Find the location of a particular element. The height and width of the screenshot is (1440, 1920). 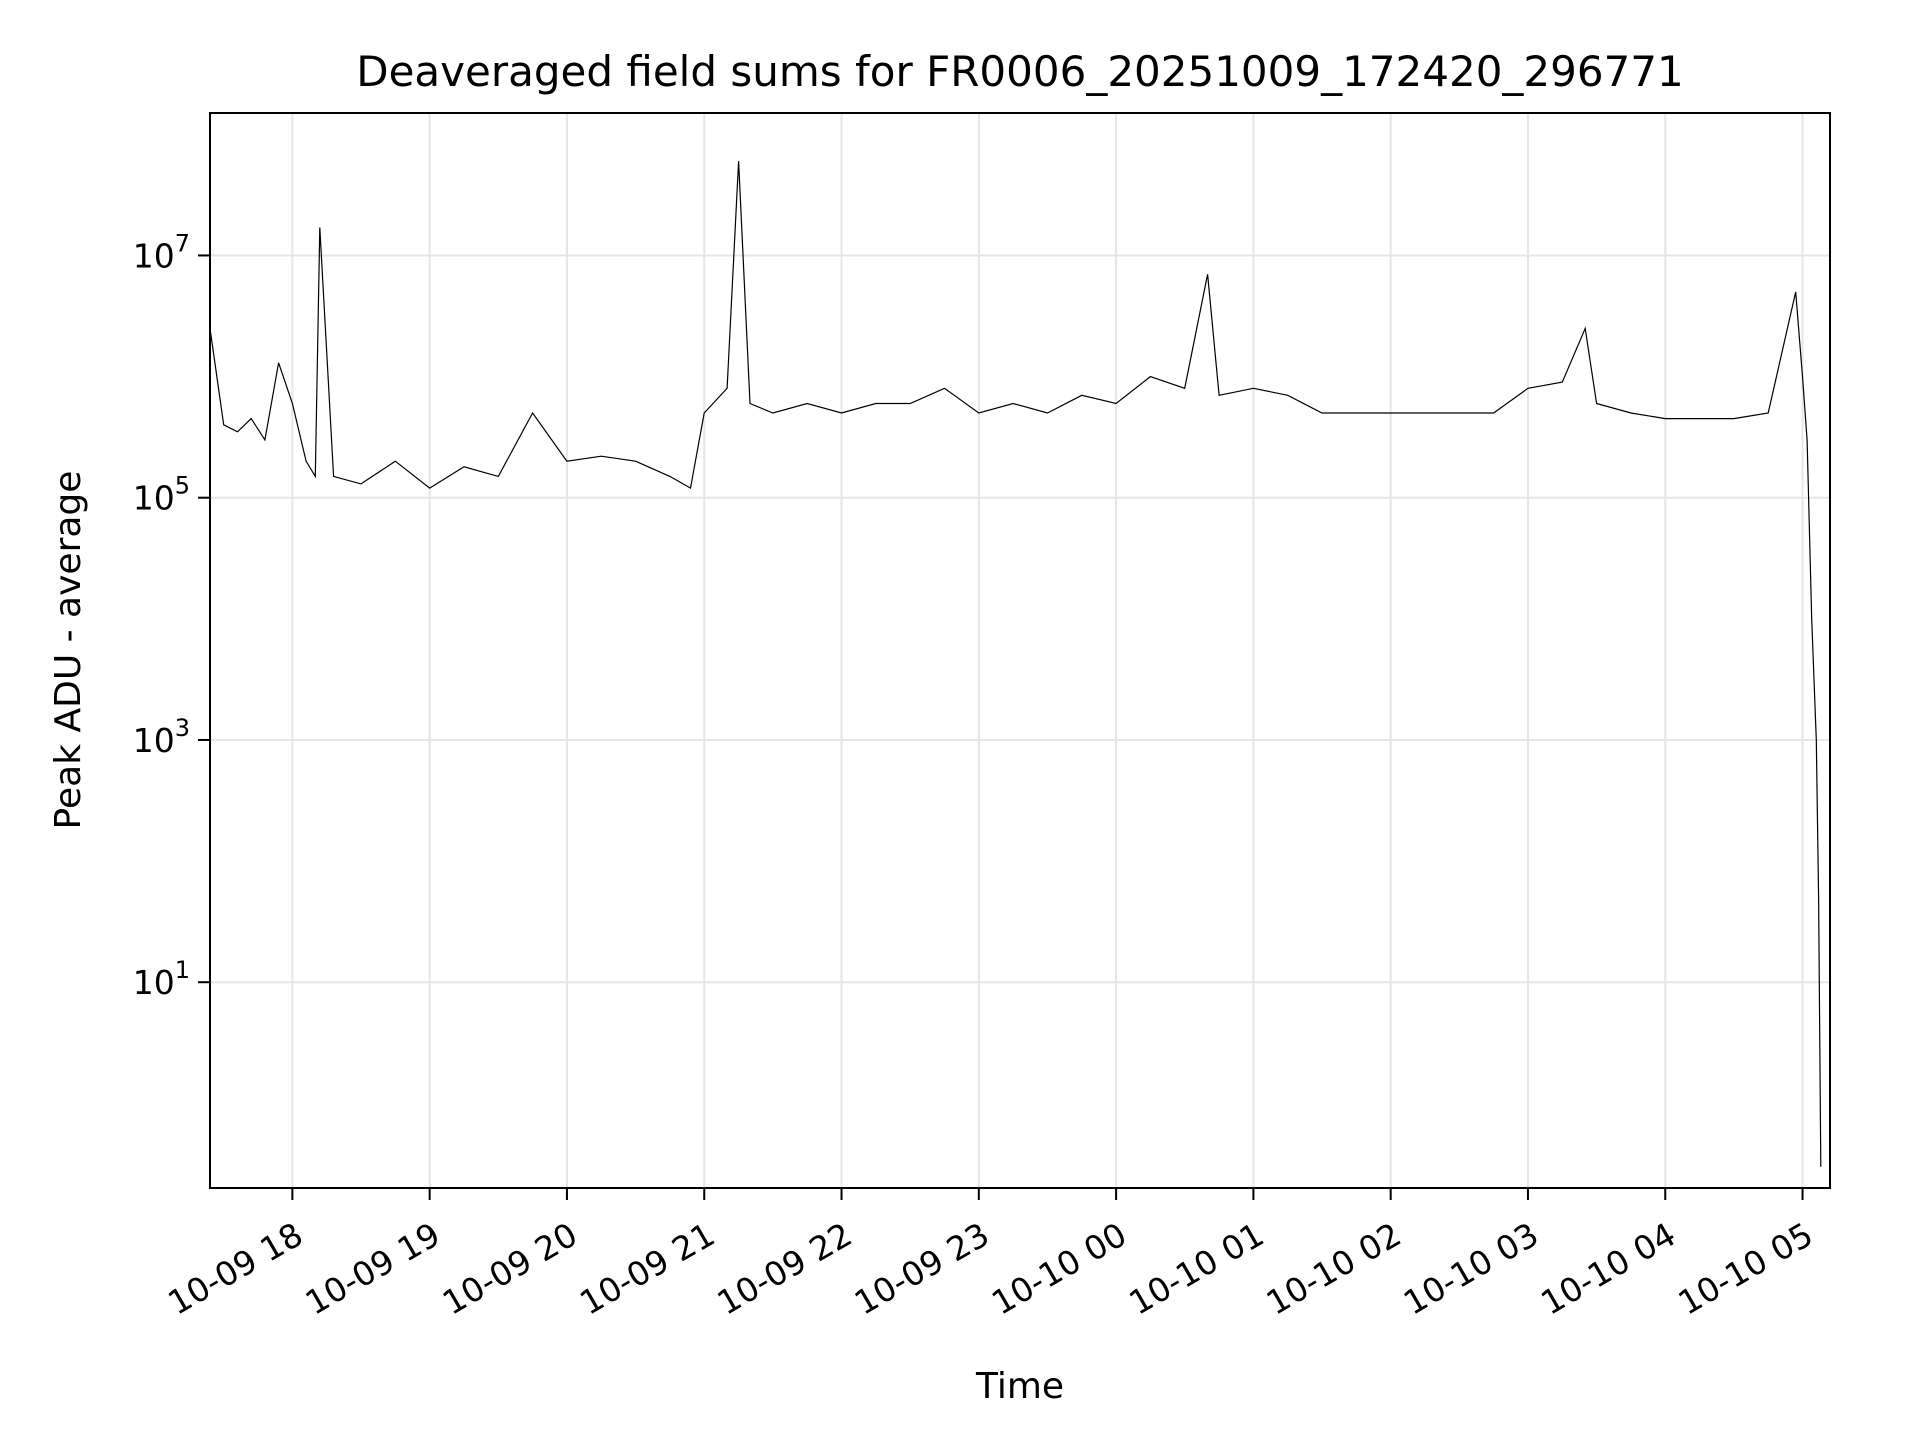

y-tick-label: 10³ is located at coordinates (161, 737).